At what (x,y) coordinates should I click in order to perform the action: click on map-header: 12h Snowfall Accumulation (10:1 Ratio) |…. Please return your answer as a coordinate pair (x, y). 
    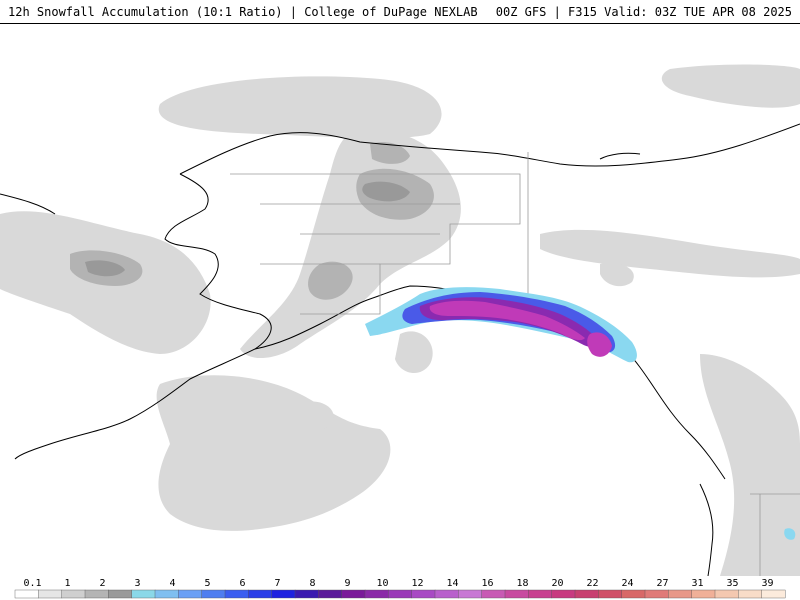
    Looking at the image, I should click on (400, 12).